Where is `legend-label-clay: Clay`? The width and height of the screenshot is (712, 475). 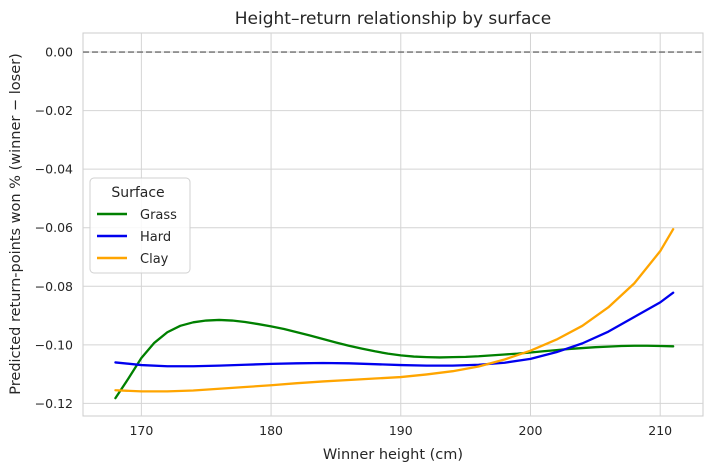
legend-label-clay: Clay is located at coordinates (154, 259).